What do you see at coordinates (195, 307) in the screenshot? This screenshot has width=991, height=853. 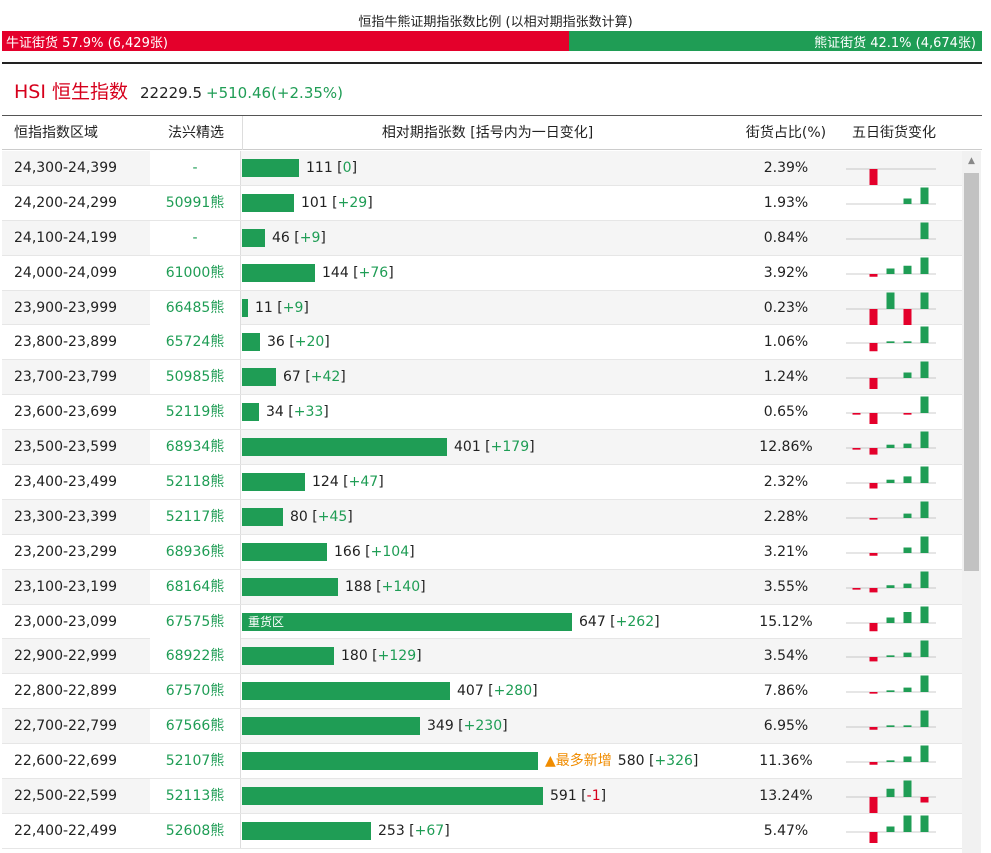 I see `pick-warrant-link: 66485熊` at bounding box center [195, 307].